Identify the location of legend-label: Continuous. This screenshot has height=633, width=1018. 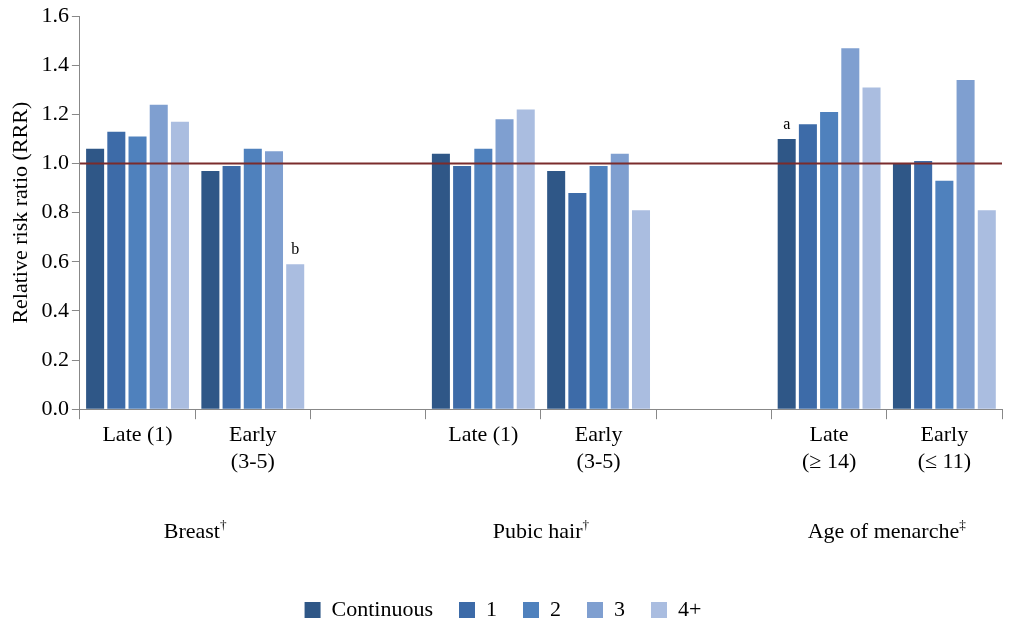
(382, 608).